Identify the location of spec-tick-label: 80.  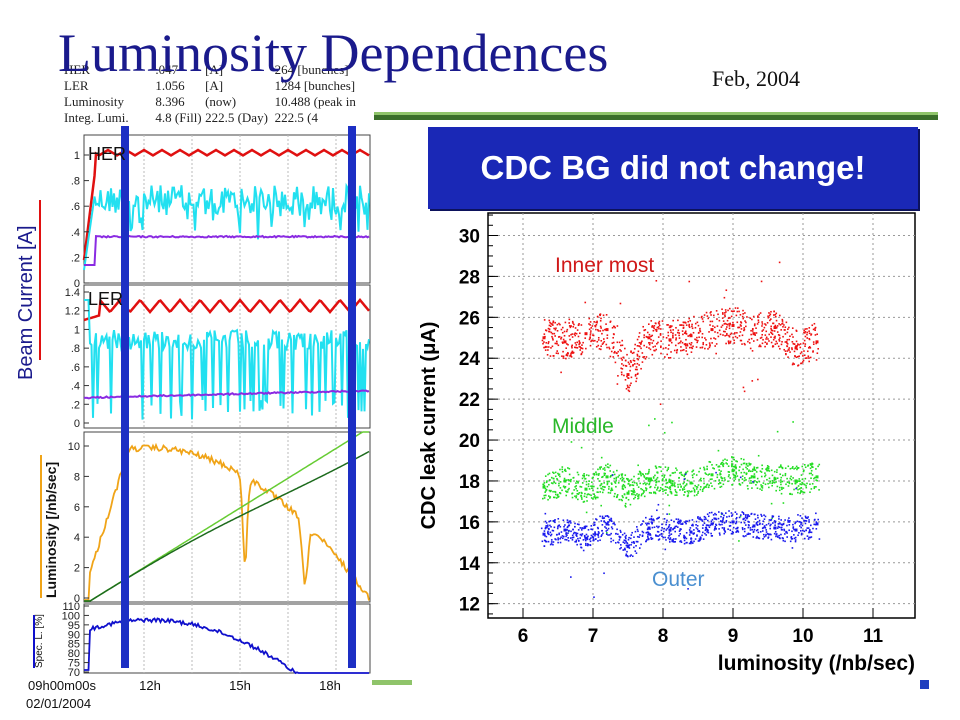
(74, 654).